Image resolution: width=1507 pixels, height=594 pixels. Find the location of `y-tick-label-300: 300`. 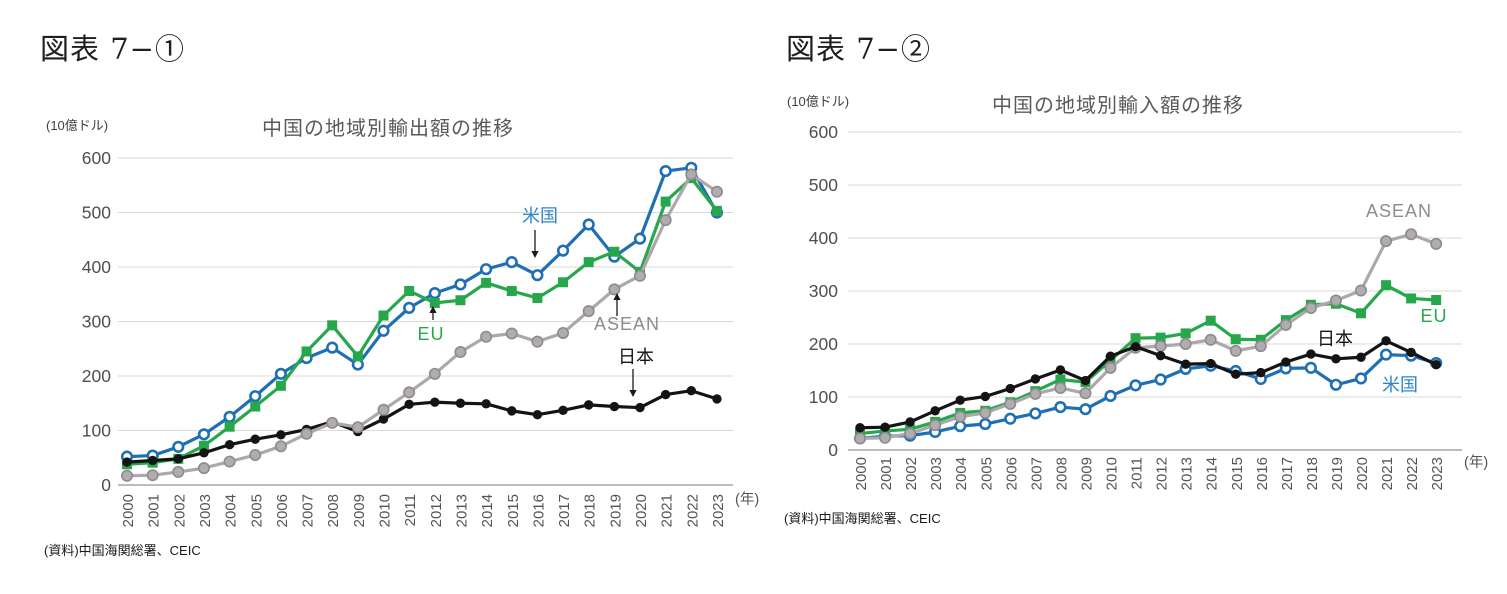

y-tick-label-300: 300 is located at coordinates (96, 322).